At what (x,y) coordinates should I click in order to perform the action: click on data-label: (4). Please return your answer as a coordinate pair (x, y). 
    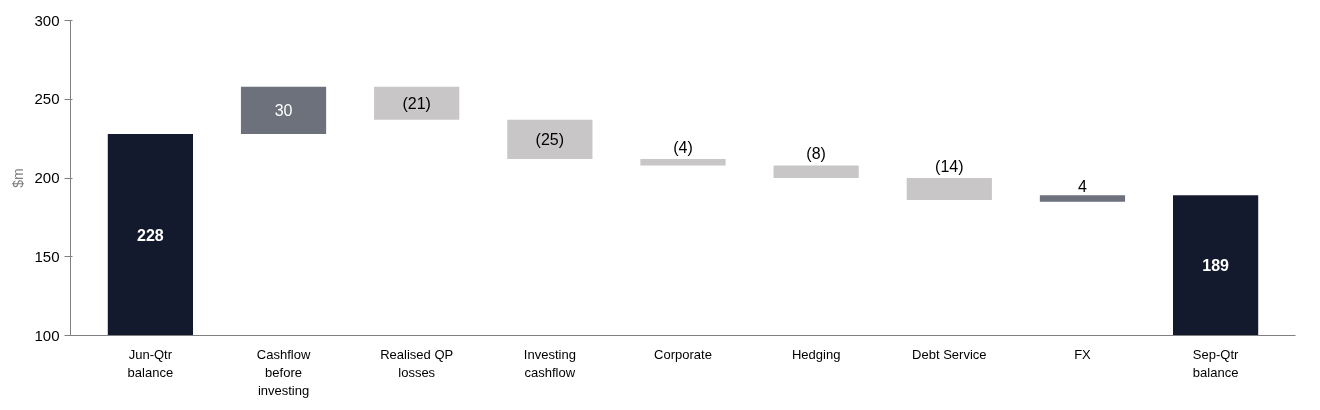
    Looking at the image, I should click on (683, 147).